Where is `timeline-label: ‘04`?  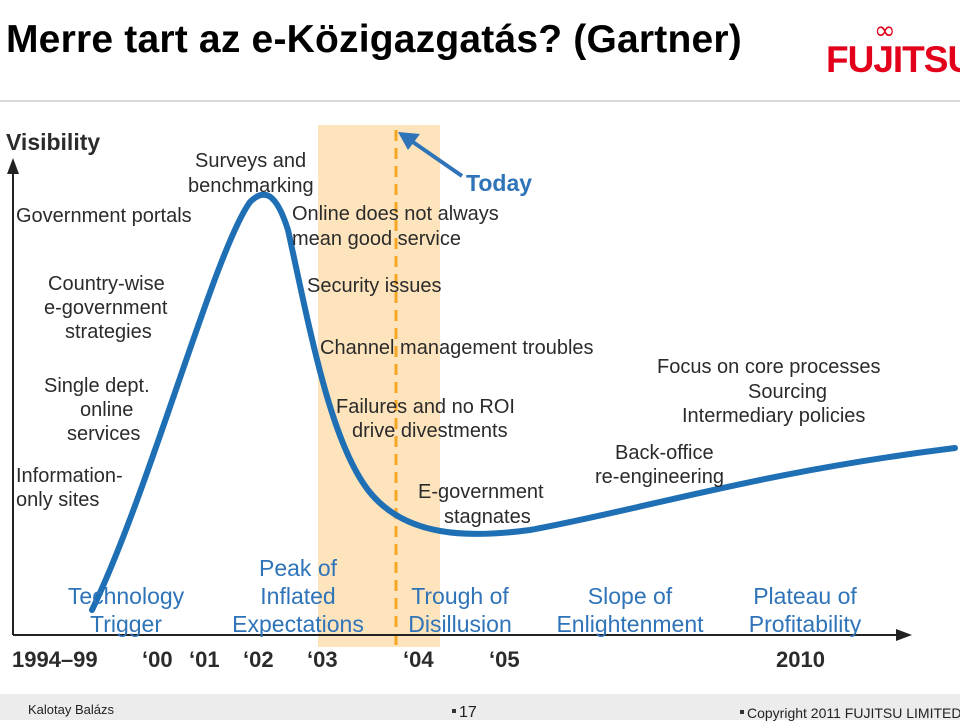
timeline-label: ‘04 is located at coordinates (418, 659).